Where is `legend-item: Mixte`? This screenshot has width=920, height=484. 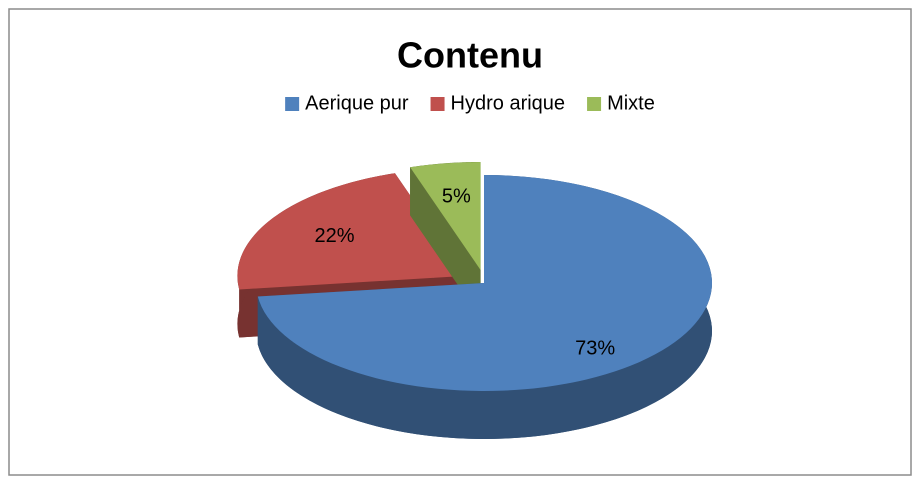
legend-item: Mixte is located at coordinates (621, 103).